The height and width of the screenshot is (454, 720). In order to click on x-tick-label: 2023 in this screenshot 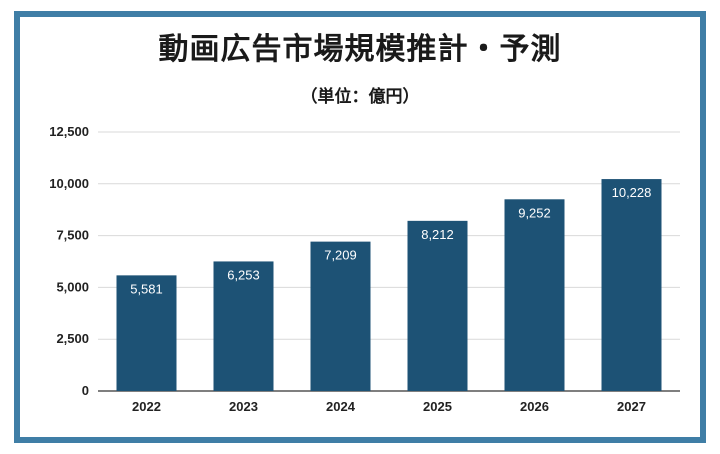, I will do `click(243, 406)`.